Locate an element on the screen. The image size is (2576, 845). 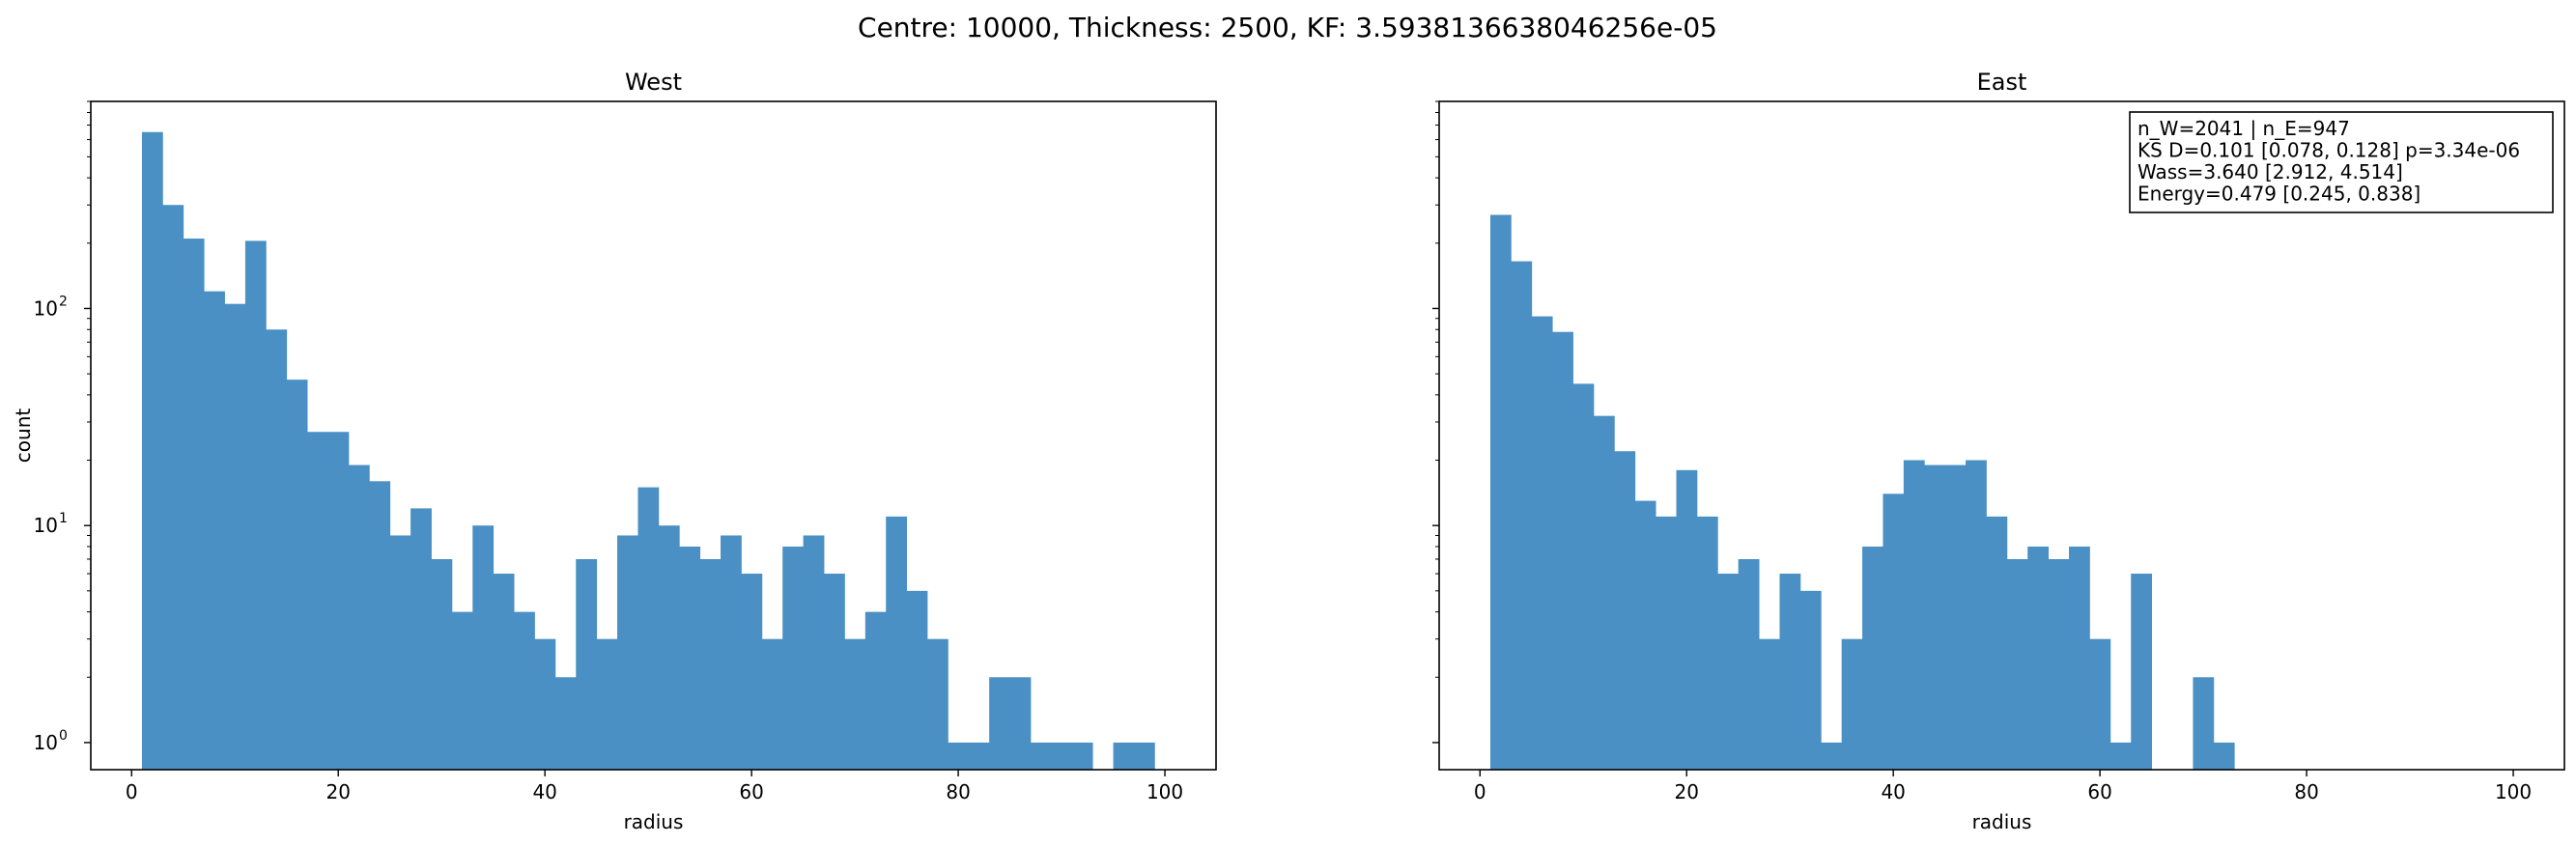
west-x-tick-label: 40 is located at coordinates (544, 791).